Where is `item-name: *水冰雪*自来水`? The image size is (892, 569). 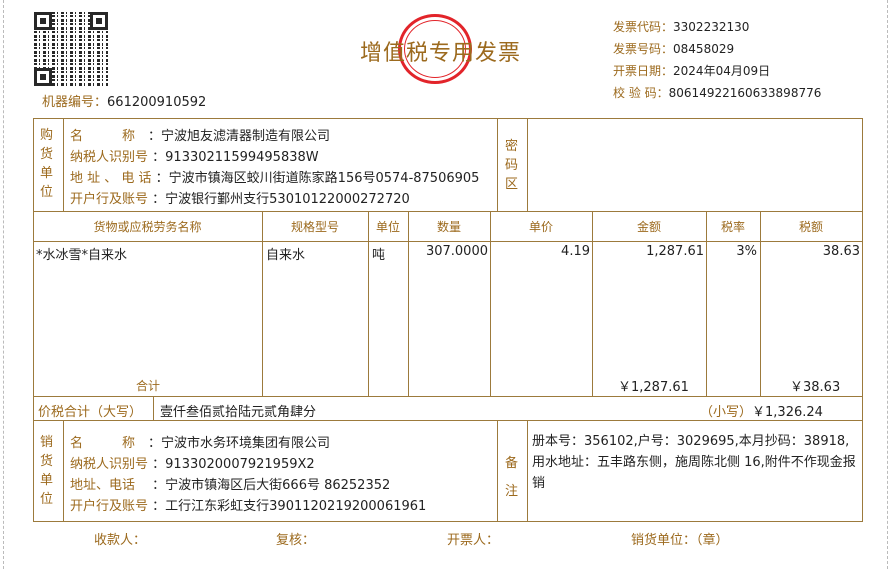
item-name: *水冰雪*自来水 is located at coordinates (82, 255).